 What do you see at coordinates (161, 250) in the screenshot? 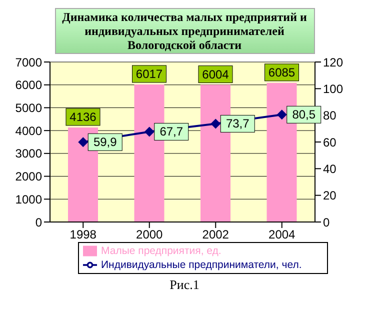
I see `legend-label: Малые предприятия, ед.` at bounding box center [161, 250].